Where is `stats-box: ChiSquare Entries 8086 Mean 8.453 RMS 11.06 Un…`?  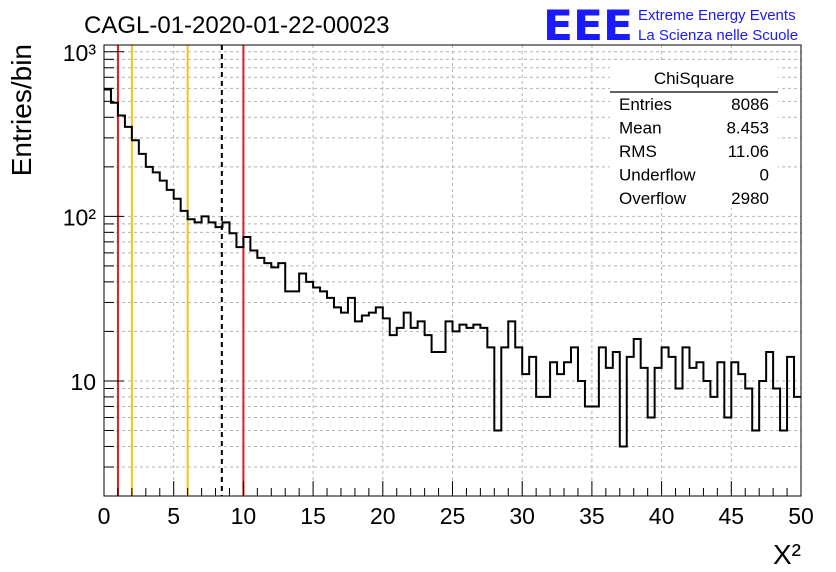
stats-box: ChiSquare Entries 8086 Mean 8.453 RMS 11.06 Un… is located at coordinates (694, 135).